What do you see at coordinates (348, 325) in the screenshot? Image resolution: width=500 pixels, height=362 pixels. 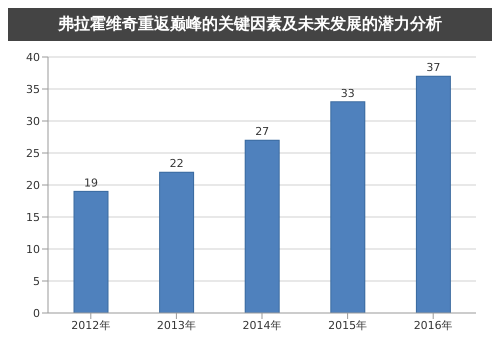 I see `x-tick-label: 2015年` at bounding box center [348, 325].